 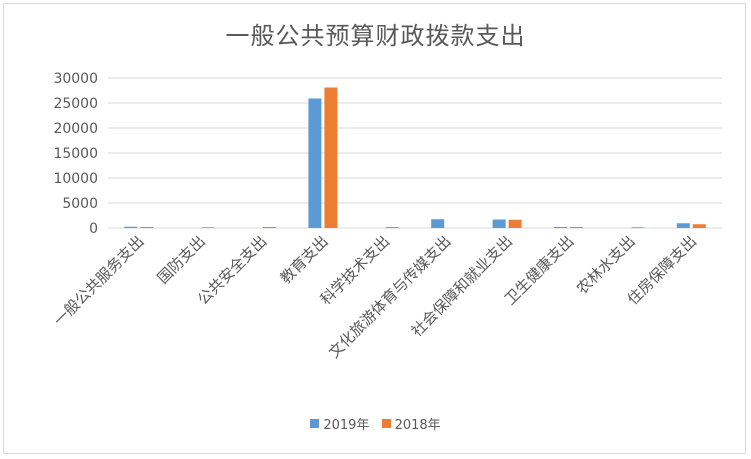 I want to click on y-tick-label: 10000, so click(x=75, y=179).